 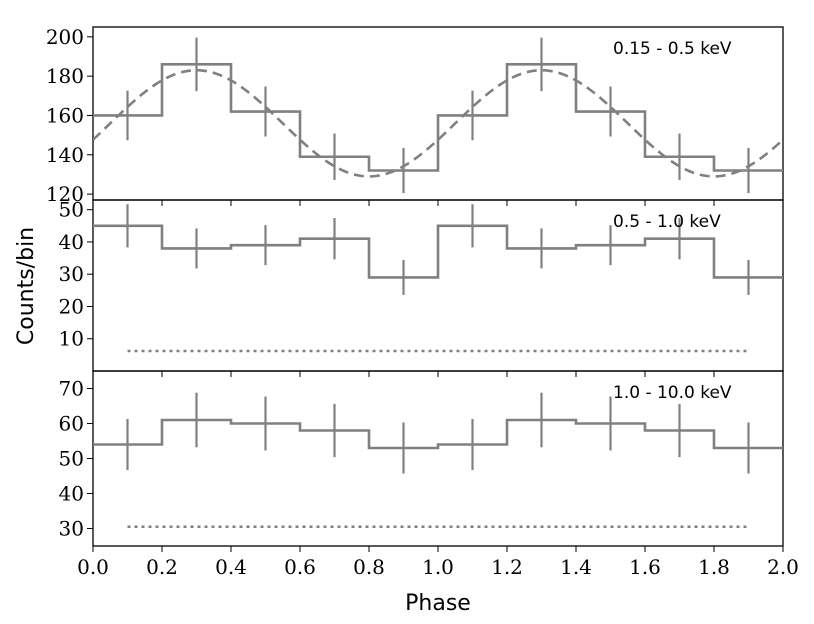 What do you see at coordinates (300, 567) in the screenshot?
I see `x-tick-label: 0.6` at bounding box center [300, 567].